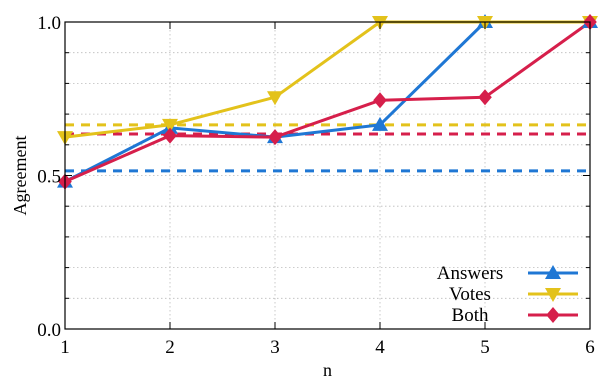 This screenshot has height=380, width=603. What do you see at coordinates (470, 315) in the screenshot?
I see `legend-label: Both` at bounding box center [470, 315].